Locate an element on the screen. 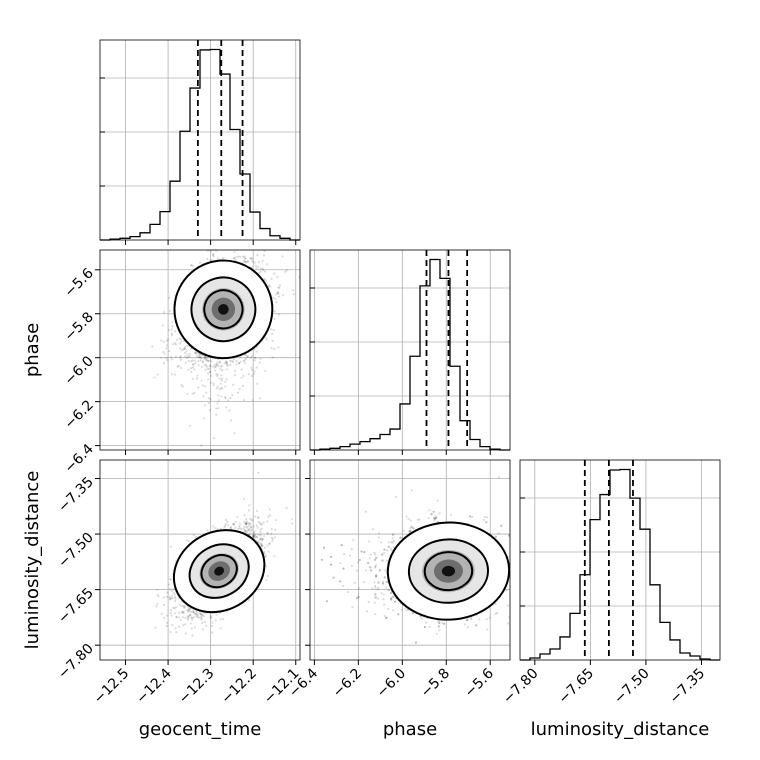 Image resolution: width=760 pixels, height=760 pixels. histogram-phase is located at coordinates (410, 354).